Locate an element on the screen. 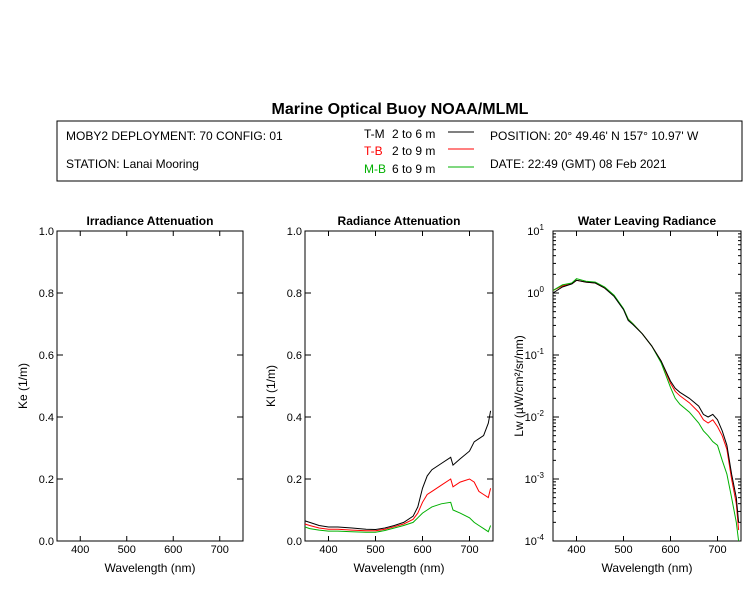 This screenshot has width=750, height=600. chart-title: Irradiance Attenuation is located at coordinates (150, 221).